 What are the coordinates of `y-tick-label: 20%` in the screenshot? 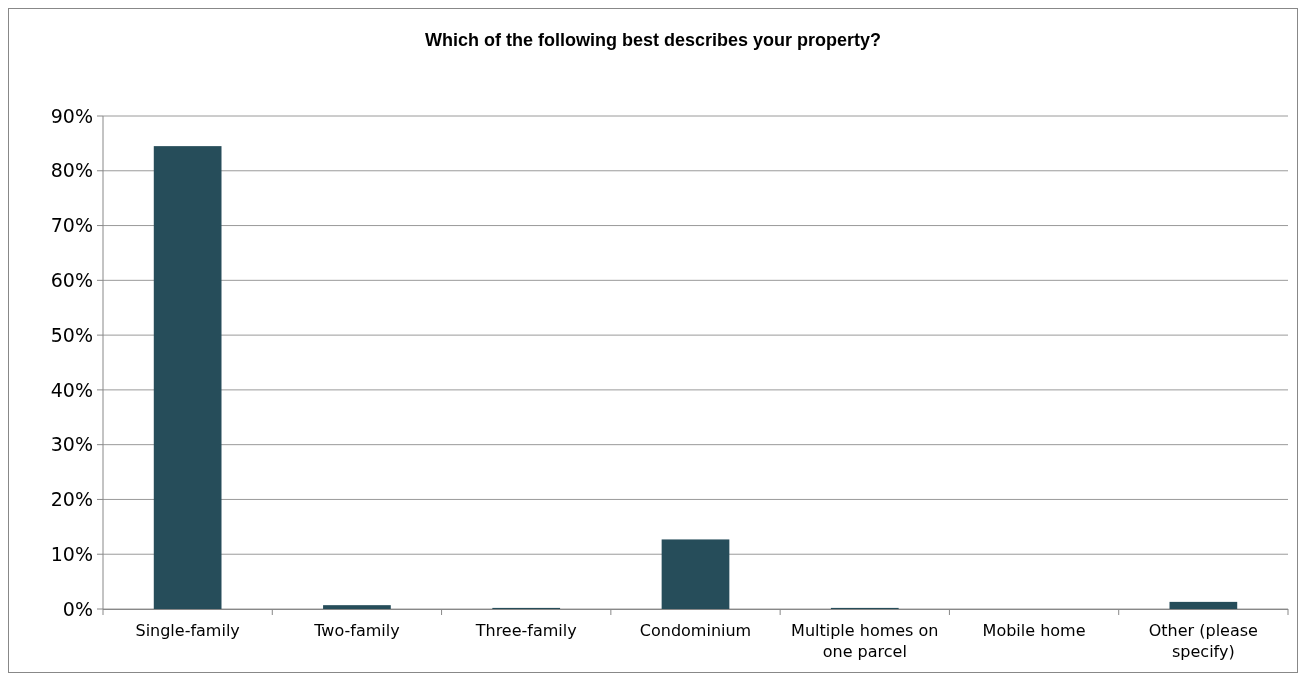 It's located at (71, 499).